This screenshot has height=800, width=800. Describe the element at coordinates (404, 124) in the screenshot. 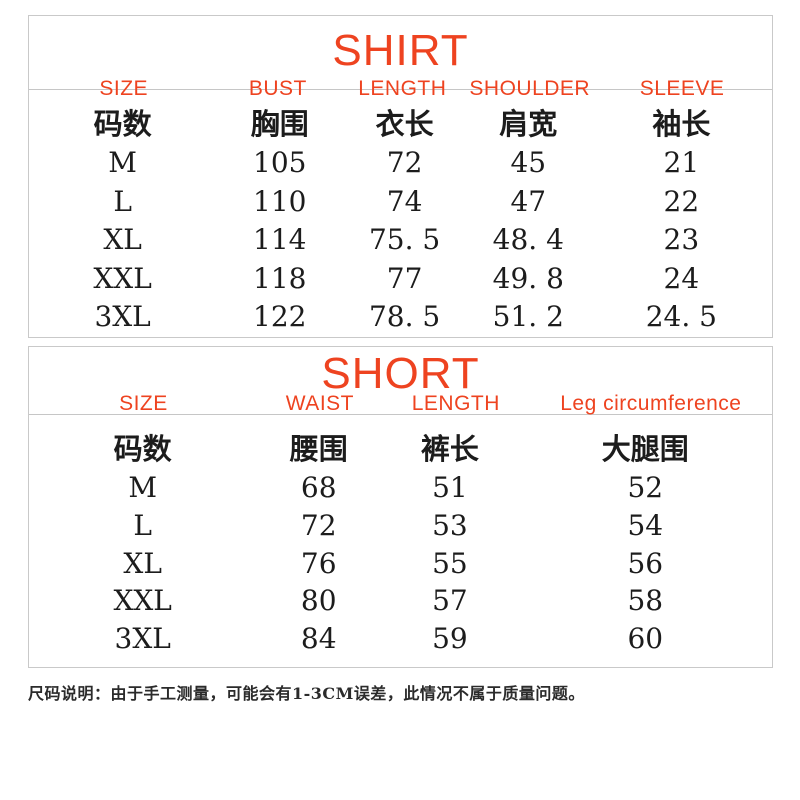

I see `column-header-length-zh: 衣长` at that location.